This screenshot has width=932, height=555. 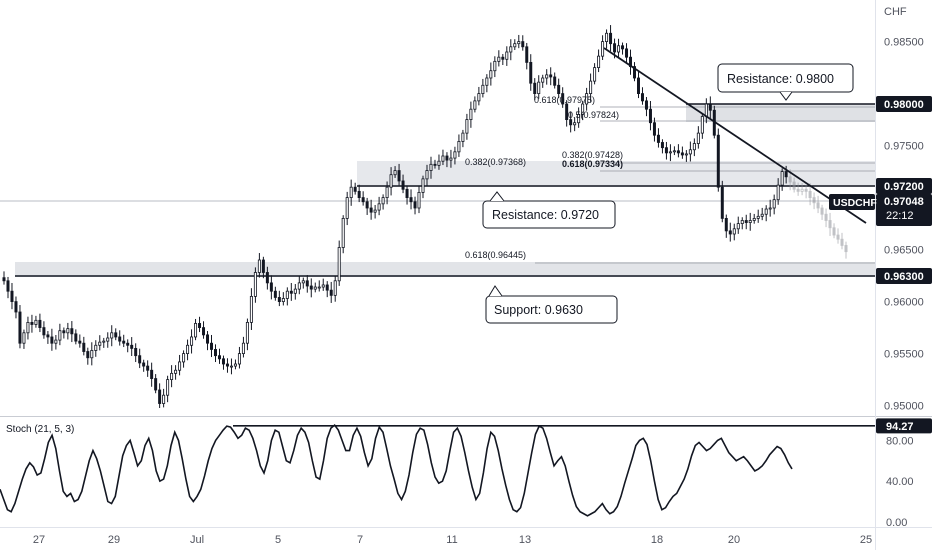 I want to click on time-axis: 27 29 Jul 5 7 11 13 18 20 25, so click(x=452, y=540).